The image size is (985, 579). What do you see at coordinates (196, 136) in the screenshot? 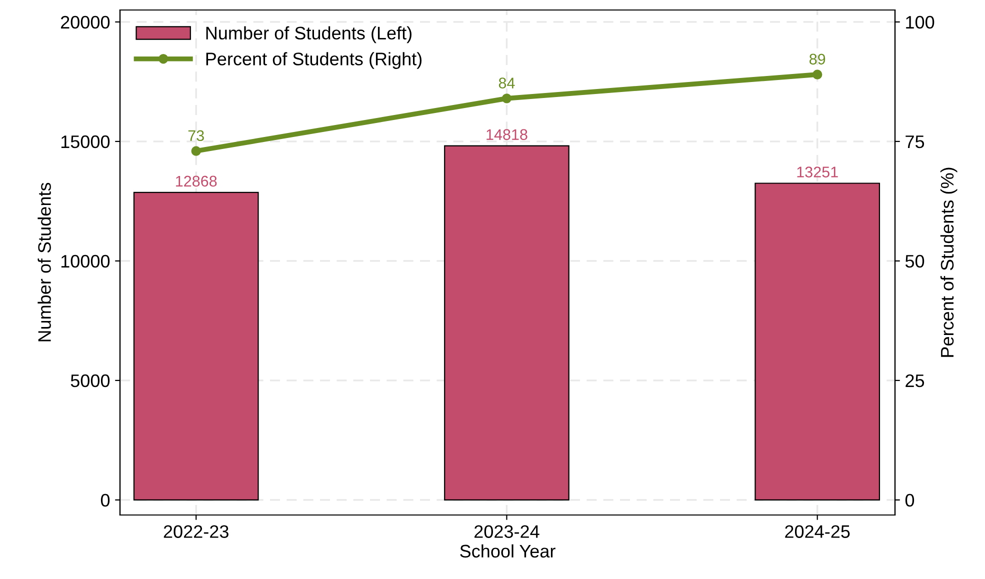
I see `data-label: 73` at bounding box center [196, 136].